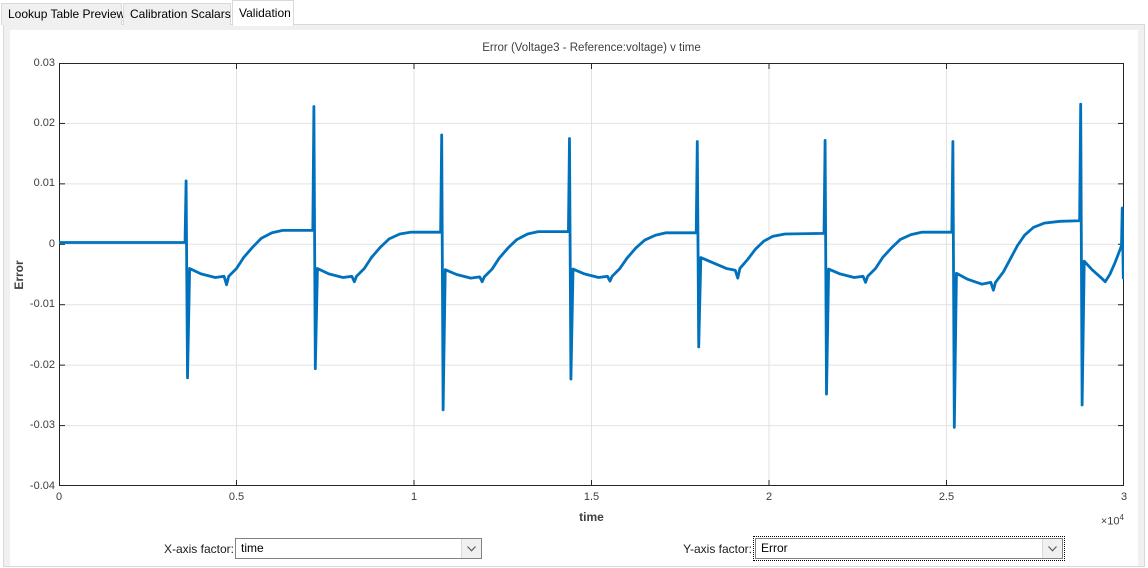 This screenshot has width=1148, height=568. Describe the element at coordinates (358, 548) in the screenshot. I see `x-factor-dropdown: time` at that location.